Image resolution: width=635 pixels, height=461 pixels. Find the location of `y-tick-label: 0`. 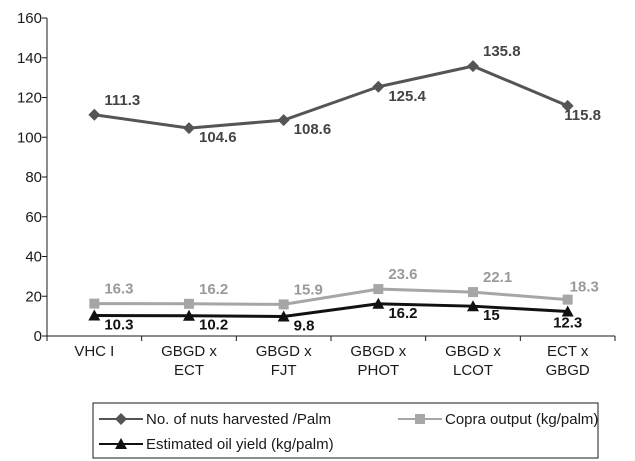

y-tick-label: 0 is located at coordinates (38, 336).